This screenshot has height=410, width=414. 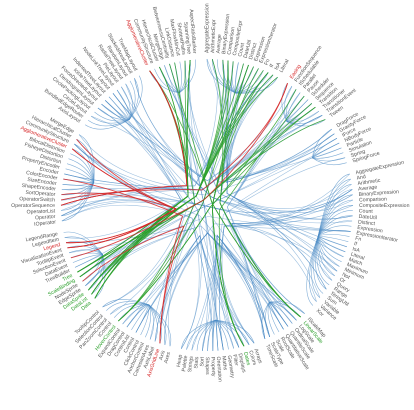 I want to click on node-label: Encoder, so click(x=49, y=171).